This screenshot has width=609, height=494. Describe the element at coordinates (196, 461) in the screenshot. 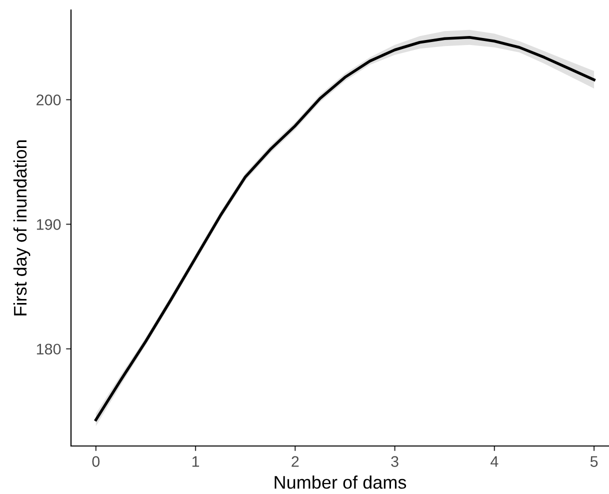

I see `x-tick-label: 1` at that location.